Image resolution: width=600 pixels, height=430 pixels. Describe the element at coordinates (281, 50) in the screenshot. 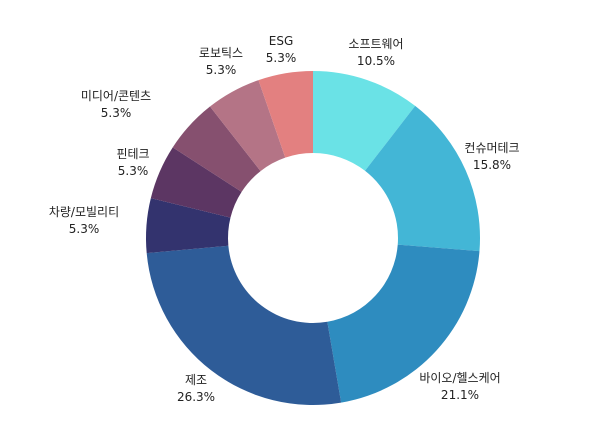

I see `segment-label: ESG 5.3%` at that location.